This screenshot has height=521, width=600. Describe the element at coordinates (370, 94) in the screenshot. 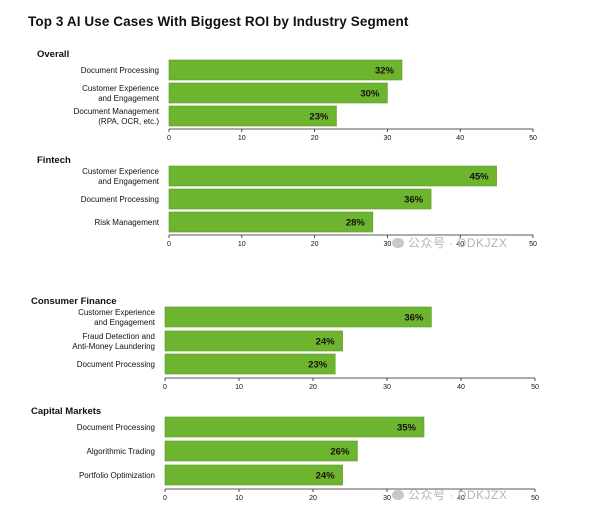

I see `bar-value-label: 30%` at that location.